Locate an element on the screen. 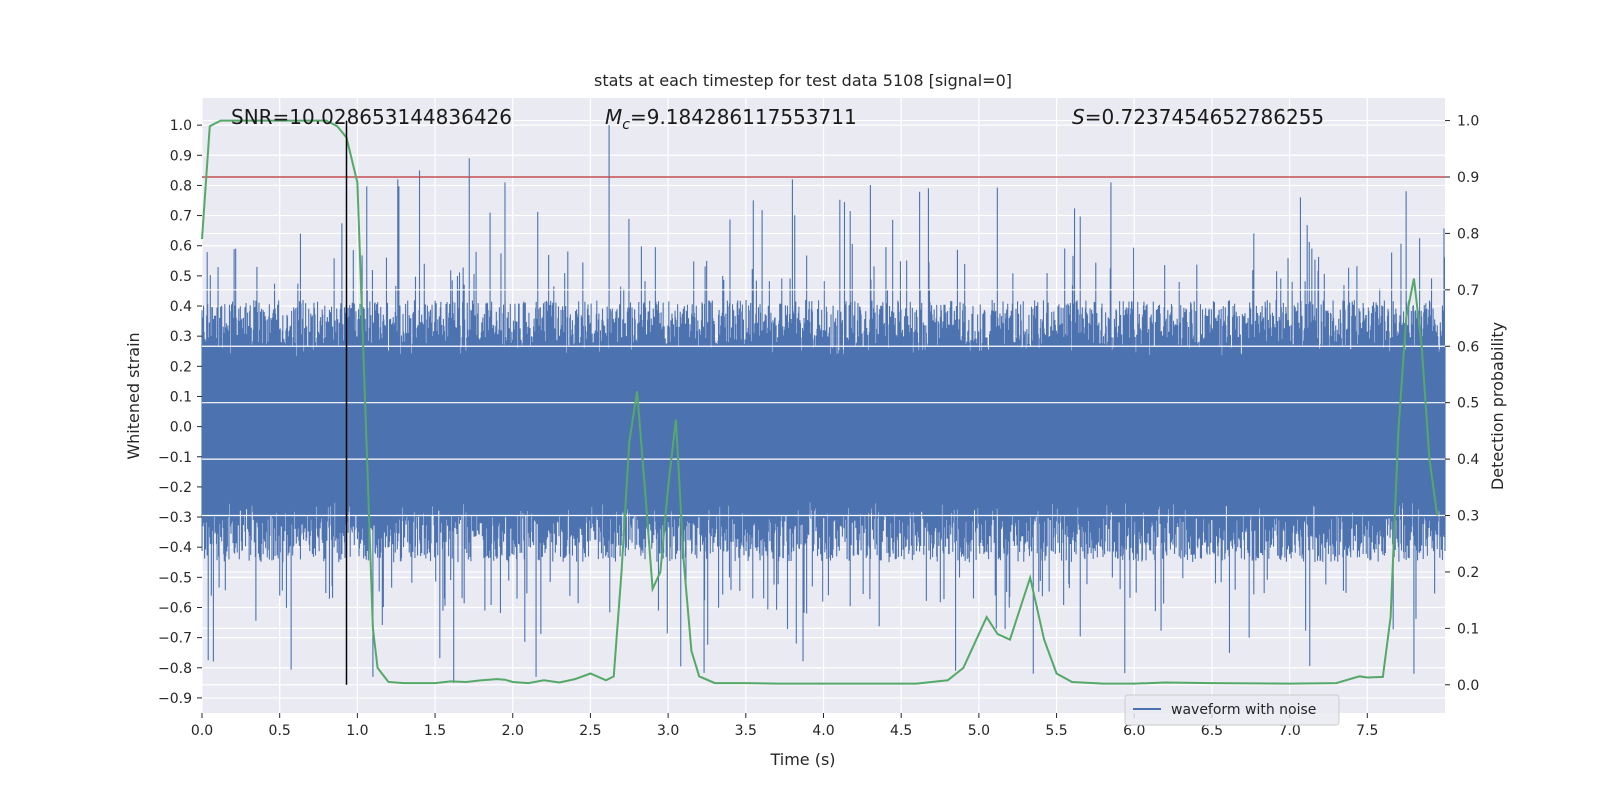  y-right-axis-ticks: 0.0 0.1 0.2 0.3 0.4 0.5 0.6 0.7 0.8 0.9 1.0 is located at coordinates (1462, 404).